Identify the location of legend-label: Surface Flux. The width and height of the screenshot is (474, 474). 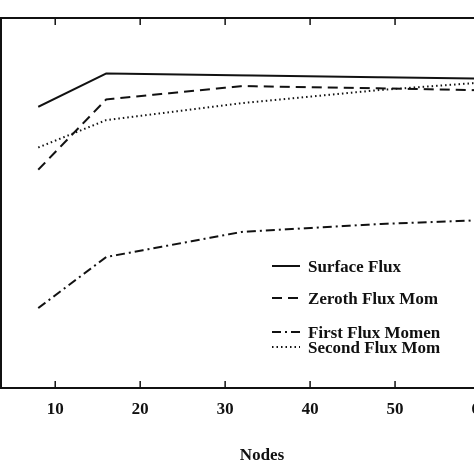
(355, 266).